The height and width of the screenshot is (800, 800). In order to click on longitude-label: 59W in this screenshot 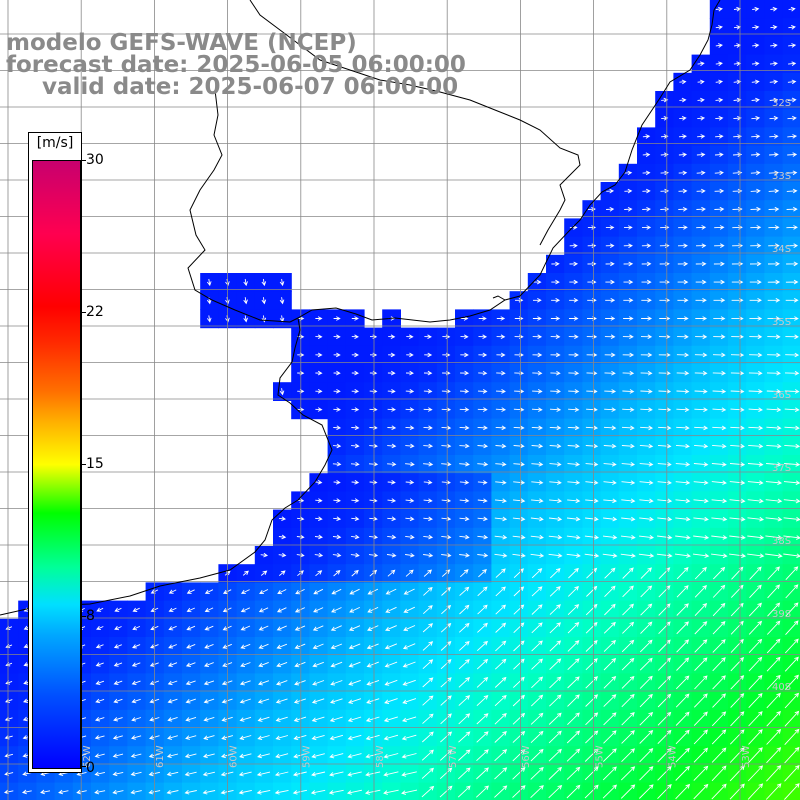, I will do `click(307, 756)`.